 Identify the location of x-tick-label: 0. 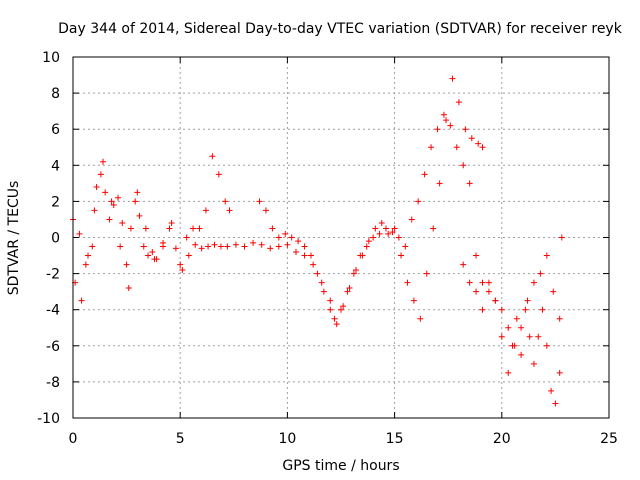
(73, 439).